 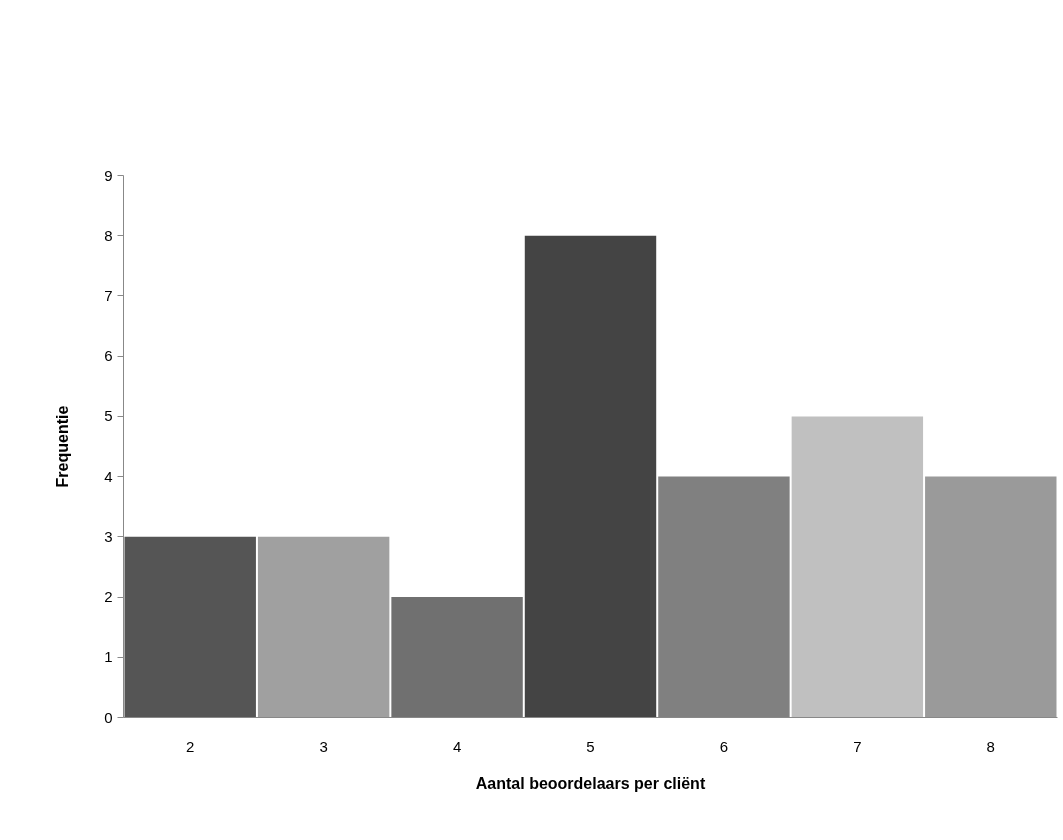 What do you see at coordinates (63, 446) in the screenshot?
I see `y-axis-title: Frequentie` at bounding box center [63, 446].